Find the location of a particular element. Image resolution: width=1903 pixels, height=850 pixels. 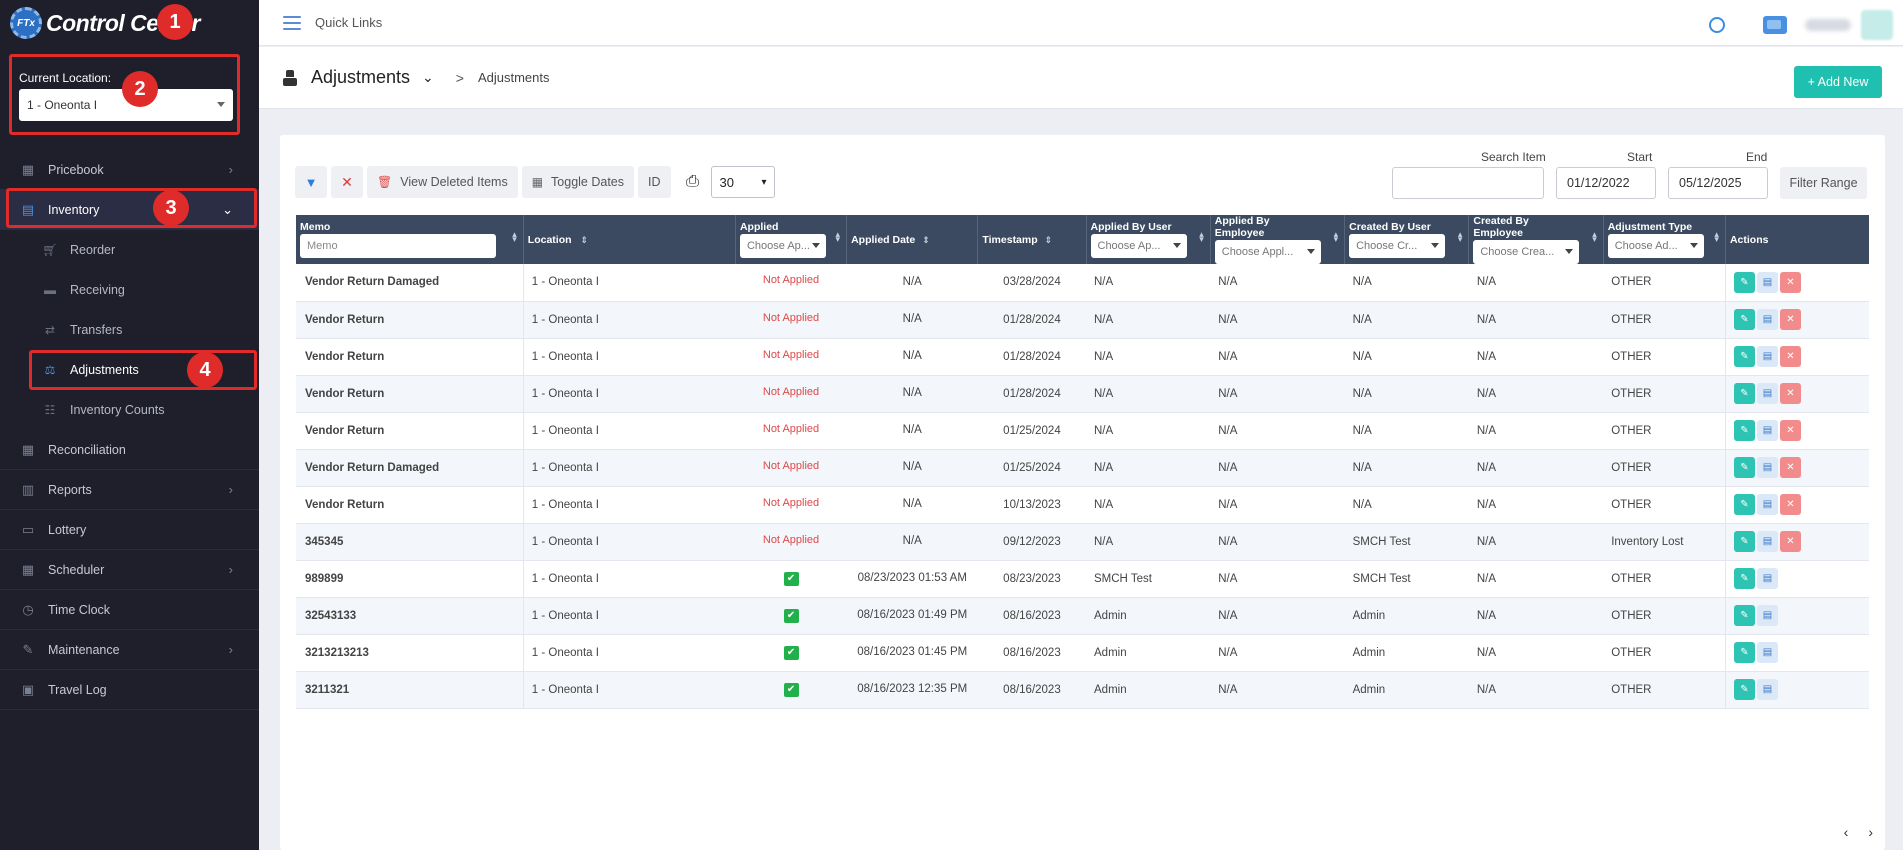

memo-filter-input: Memo is located at coordinates (398, 246).